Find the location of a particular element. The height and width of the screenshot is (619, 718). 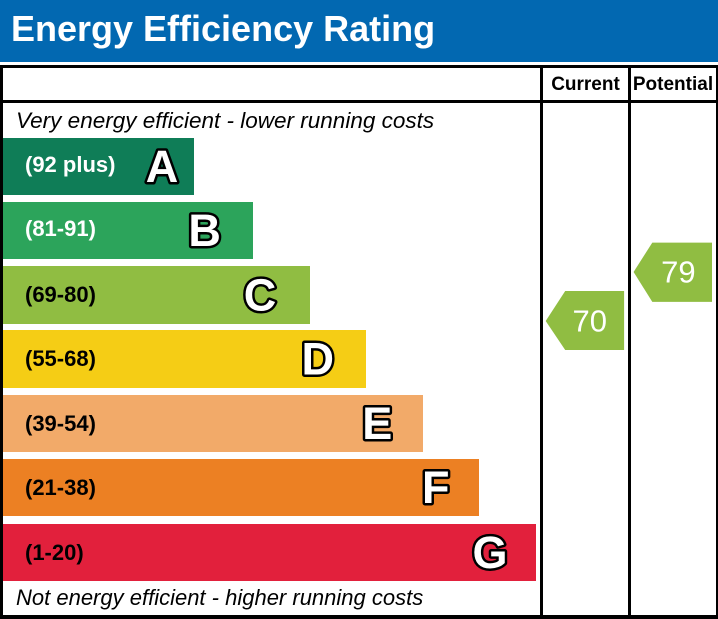

svg-text: B is located at coordinates (204, 230).